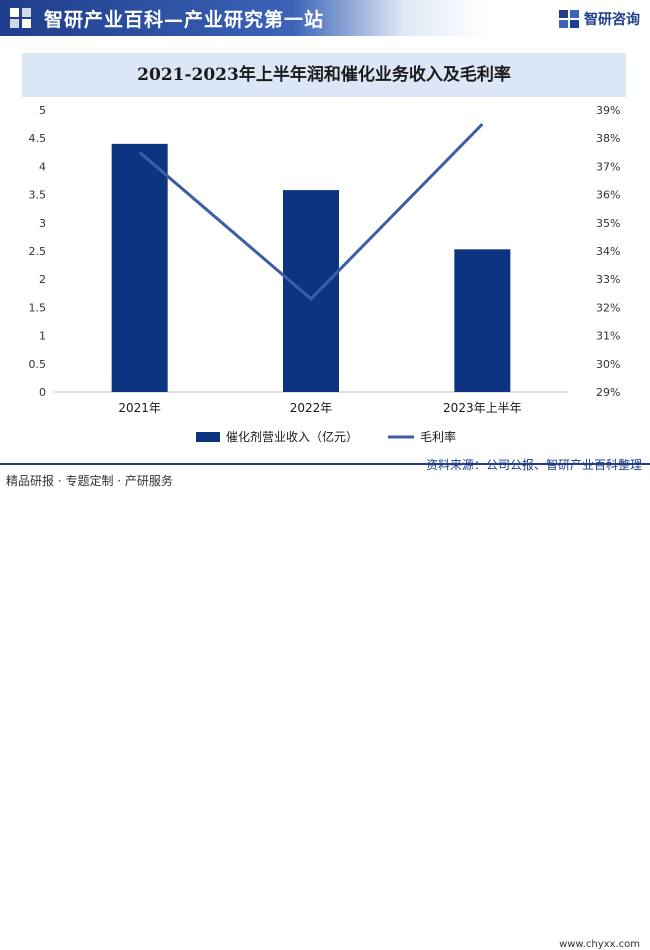 The image size is (650, 950). Describe the element at coordinates (608, 110) in the screenshot. I see `y-right-tick-label: 39%` at that location.